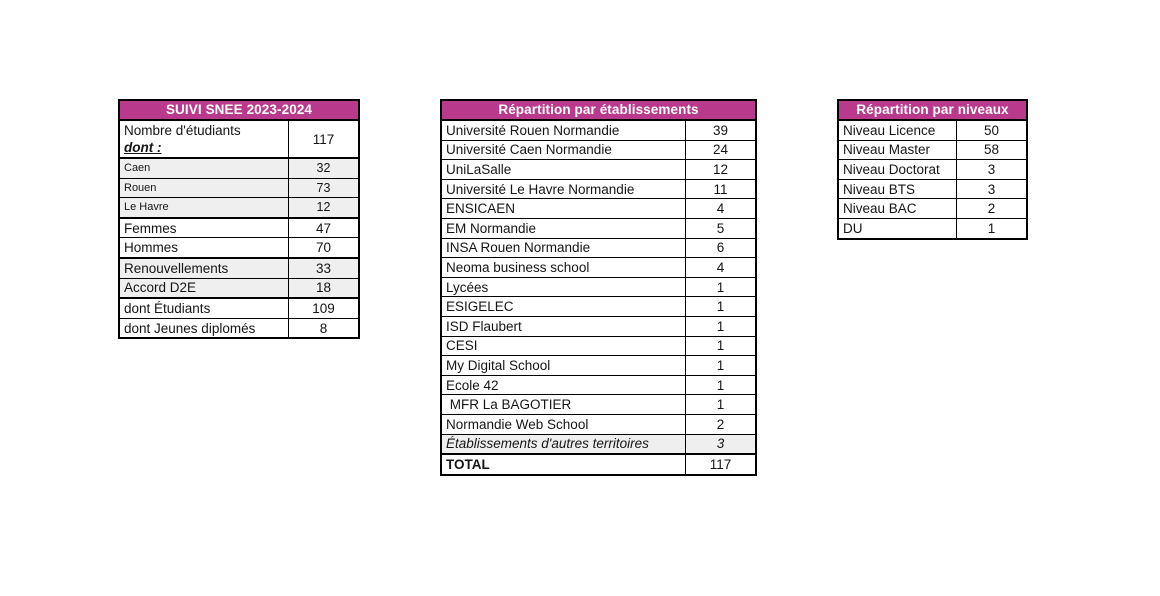 The width and height of the screenshot is (1160, 596). I want to click on row-label-cell: dont Jeunes diplomés, so click(204, 328).